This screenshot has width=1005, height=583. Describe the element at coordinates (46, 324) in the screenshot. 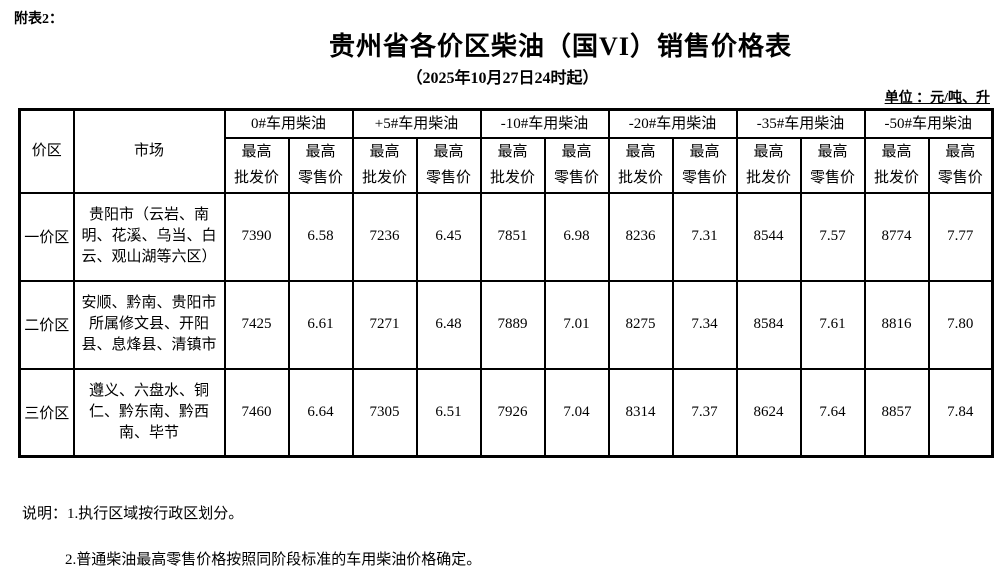

I see `region-cell: 二价区` at that location.